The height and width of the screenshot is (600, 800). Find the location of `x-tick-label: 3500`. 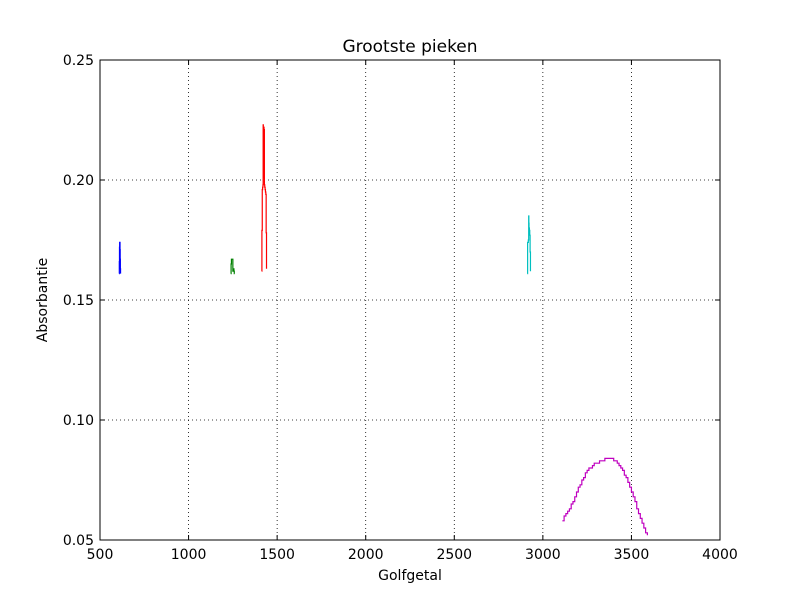

x-tick-label: 3500 is located at coordinates (632, 555).